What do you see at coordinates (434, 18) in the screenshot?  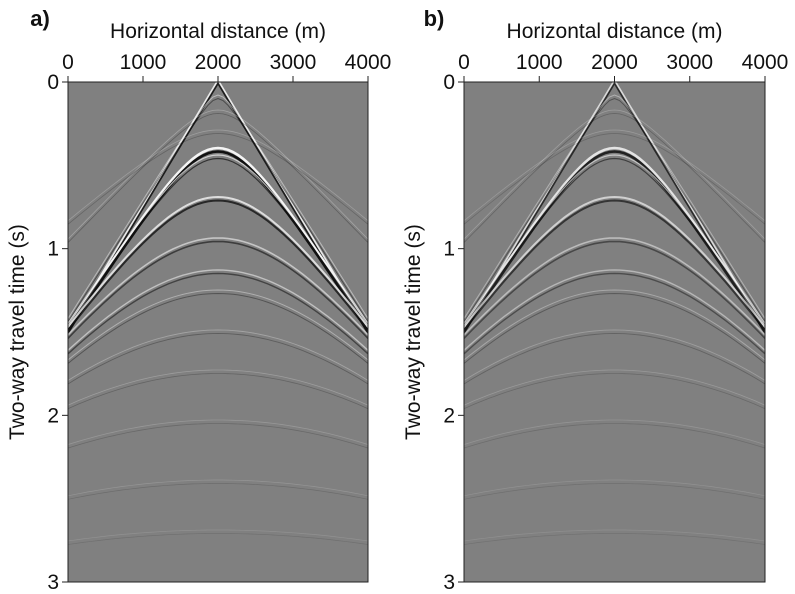 I see `panel-label: b)` at bounding box center [434, 18].